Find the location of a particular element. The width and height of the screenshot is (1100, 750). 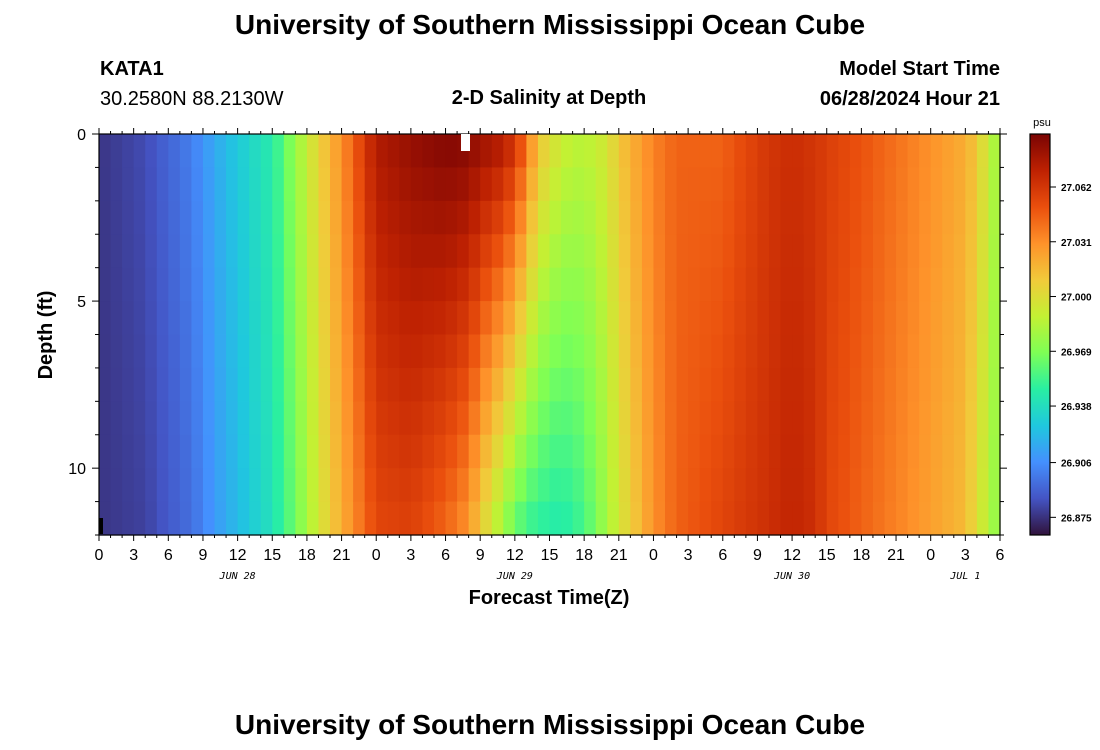

marker-top is located at coordinates (465, 142).